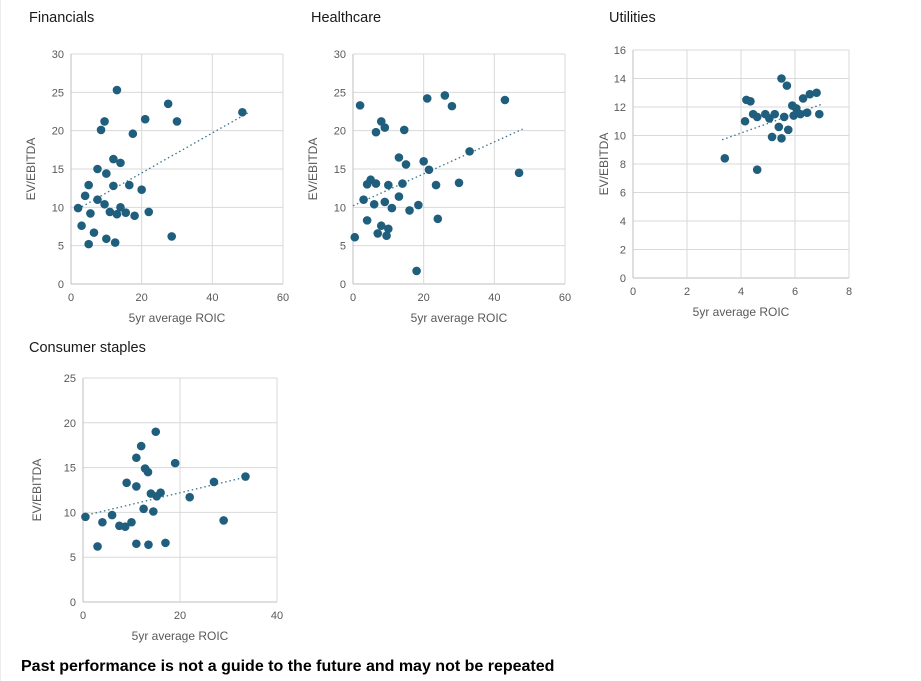 The image size is (921, 681). I want to click on scatter-points, so click(165, 489).